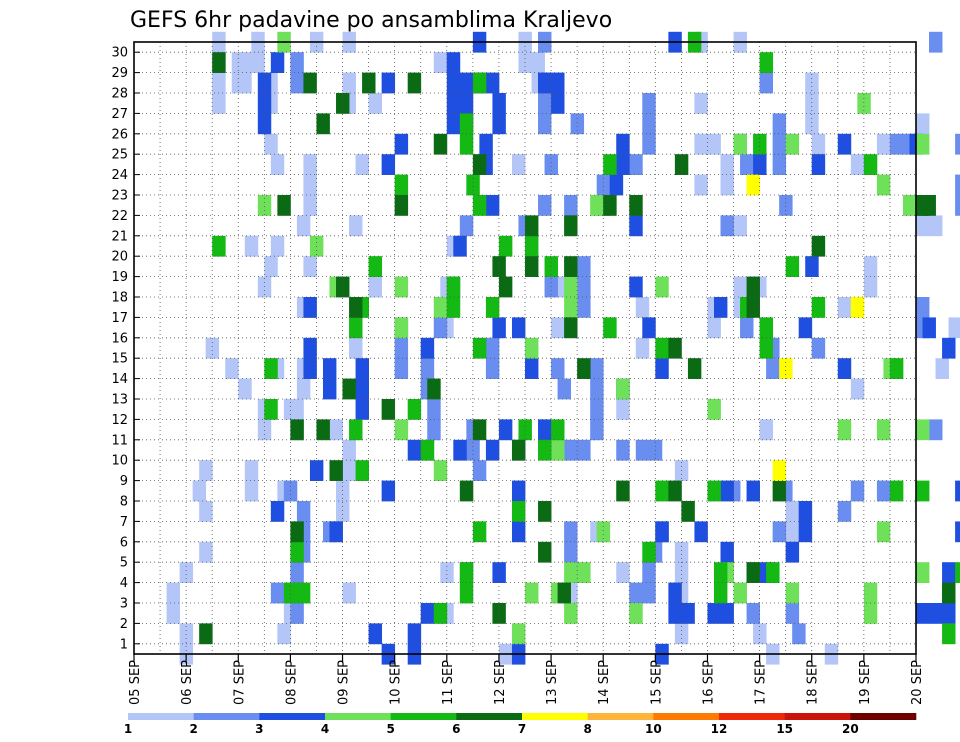 This screenshot has height=742, width=960. What do you see at coordinates (124, 563) in the screenshot?
I see `y-tick-label: 5` at bounding box center [124, 563].